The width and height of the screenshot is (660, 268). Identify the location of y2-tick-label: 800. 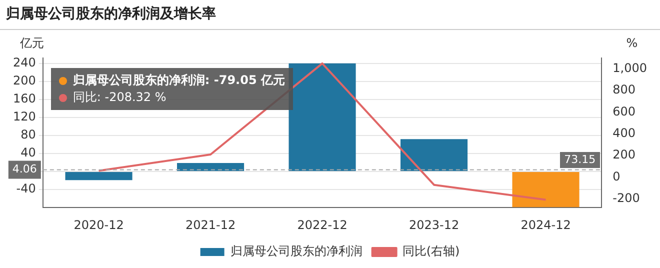
(624, 89).